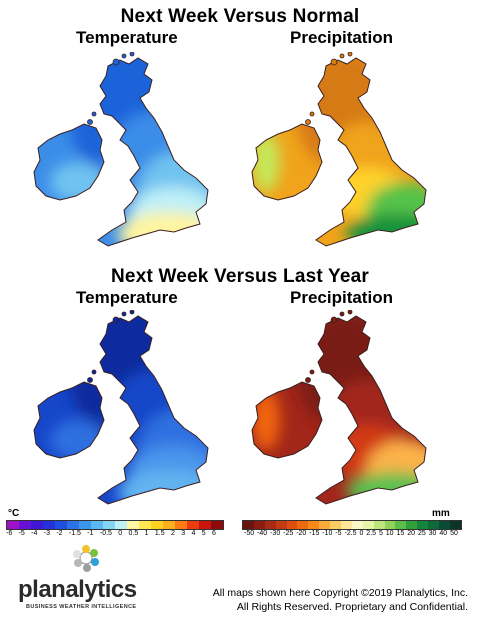 This screenshot has height=621, width=480. Describe the element at coordinates (441, 513) in the screenshot. I see `precipitation-unit-label: mm` at that location.